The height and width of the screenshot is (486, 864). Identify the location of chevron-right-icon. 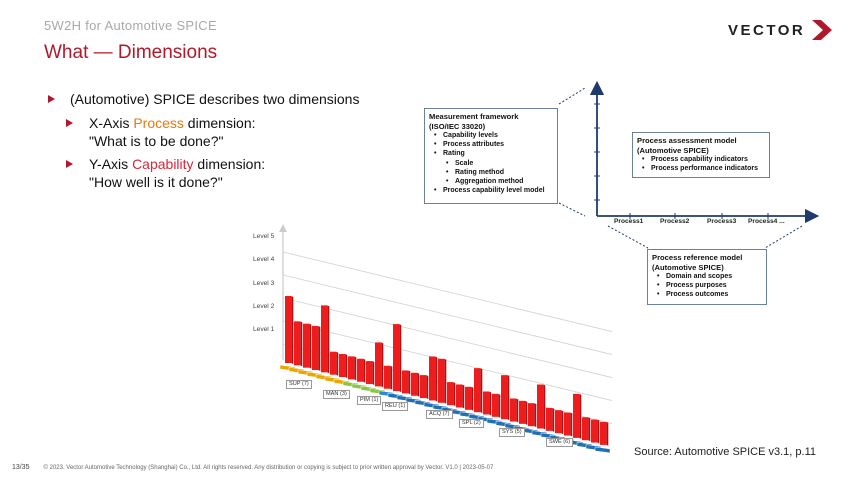
(822, 30).